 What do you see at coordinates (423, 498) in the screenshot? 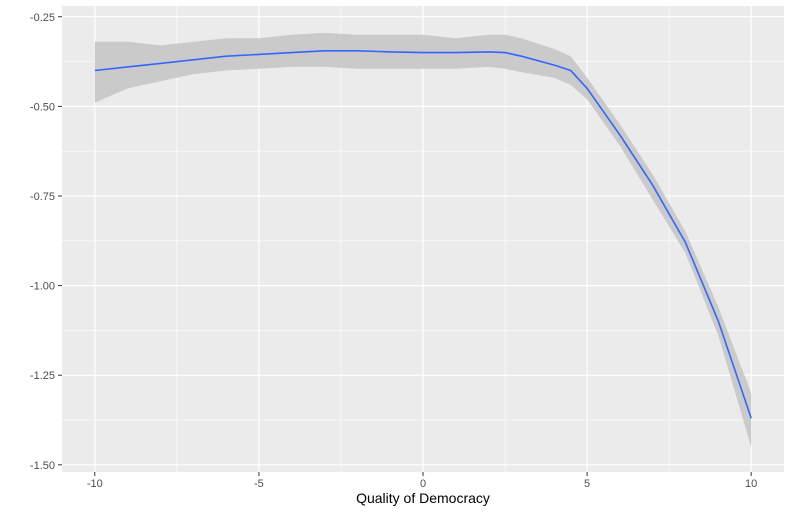
I see `x-axis-title: Quality of Democracy` at bounding box center [423, 498].